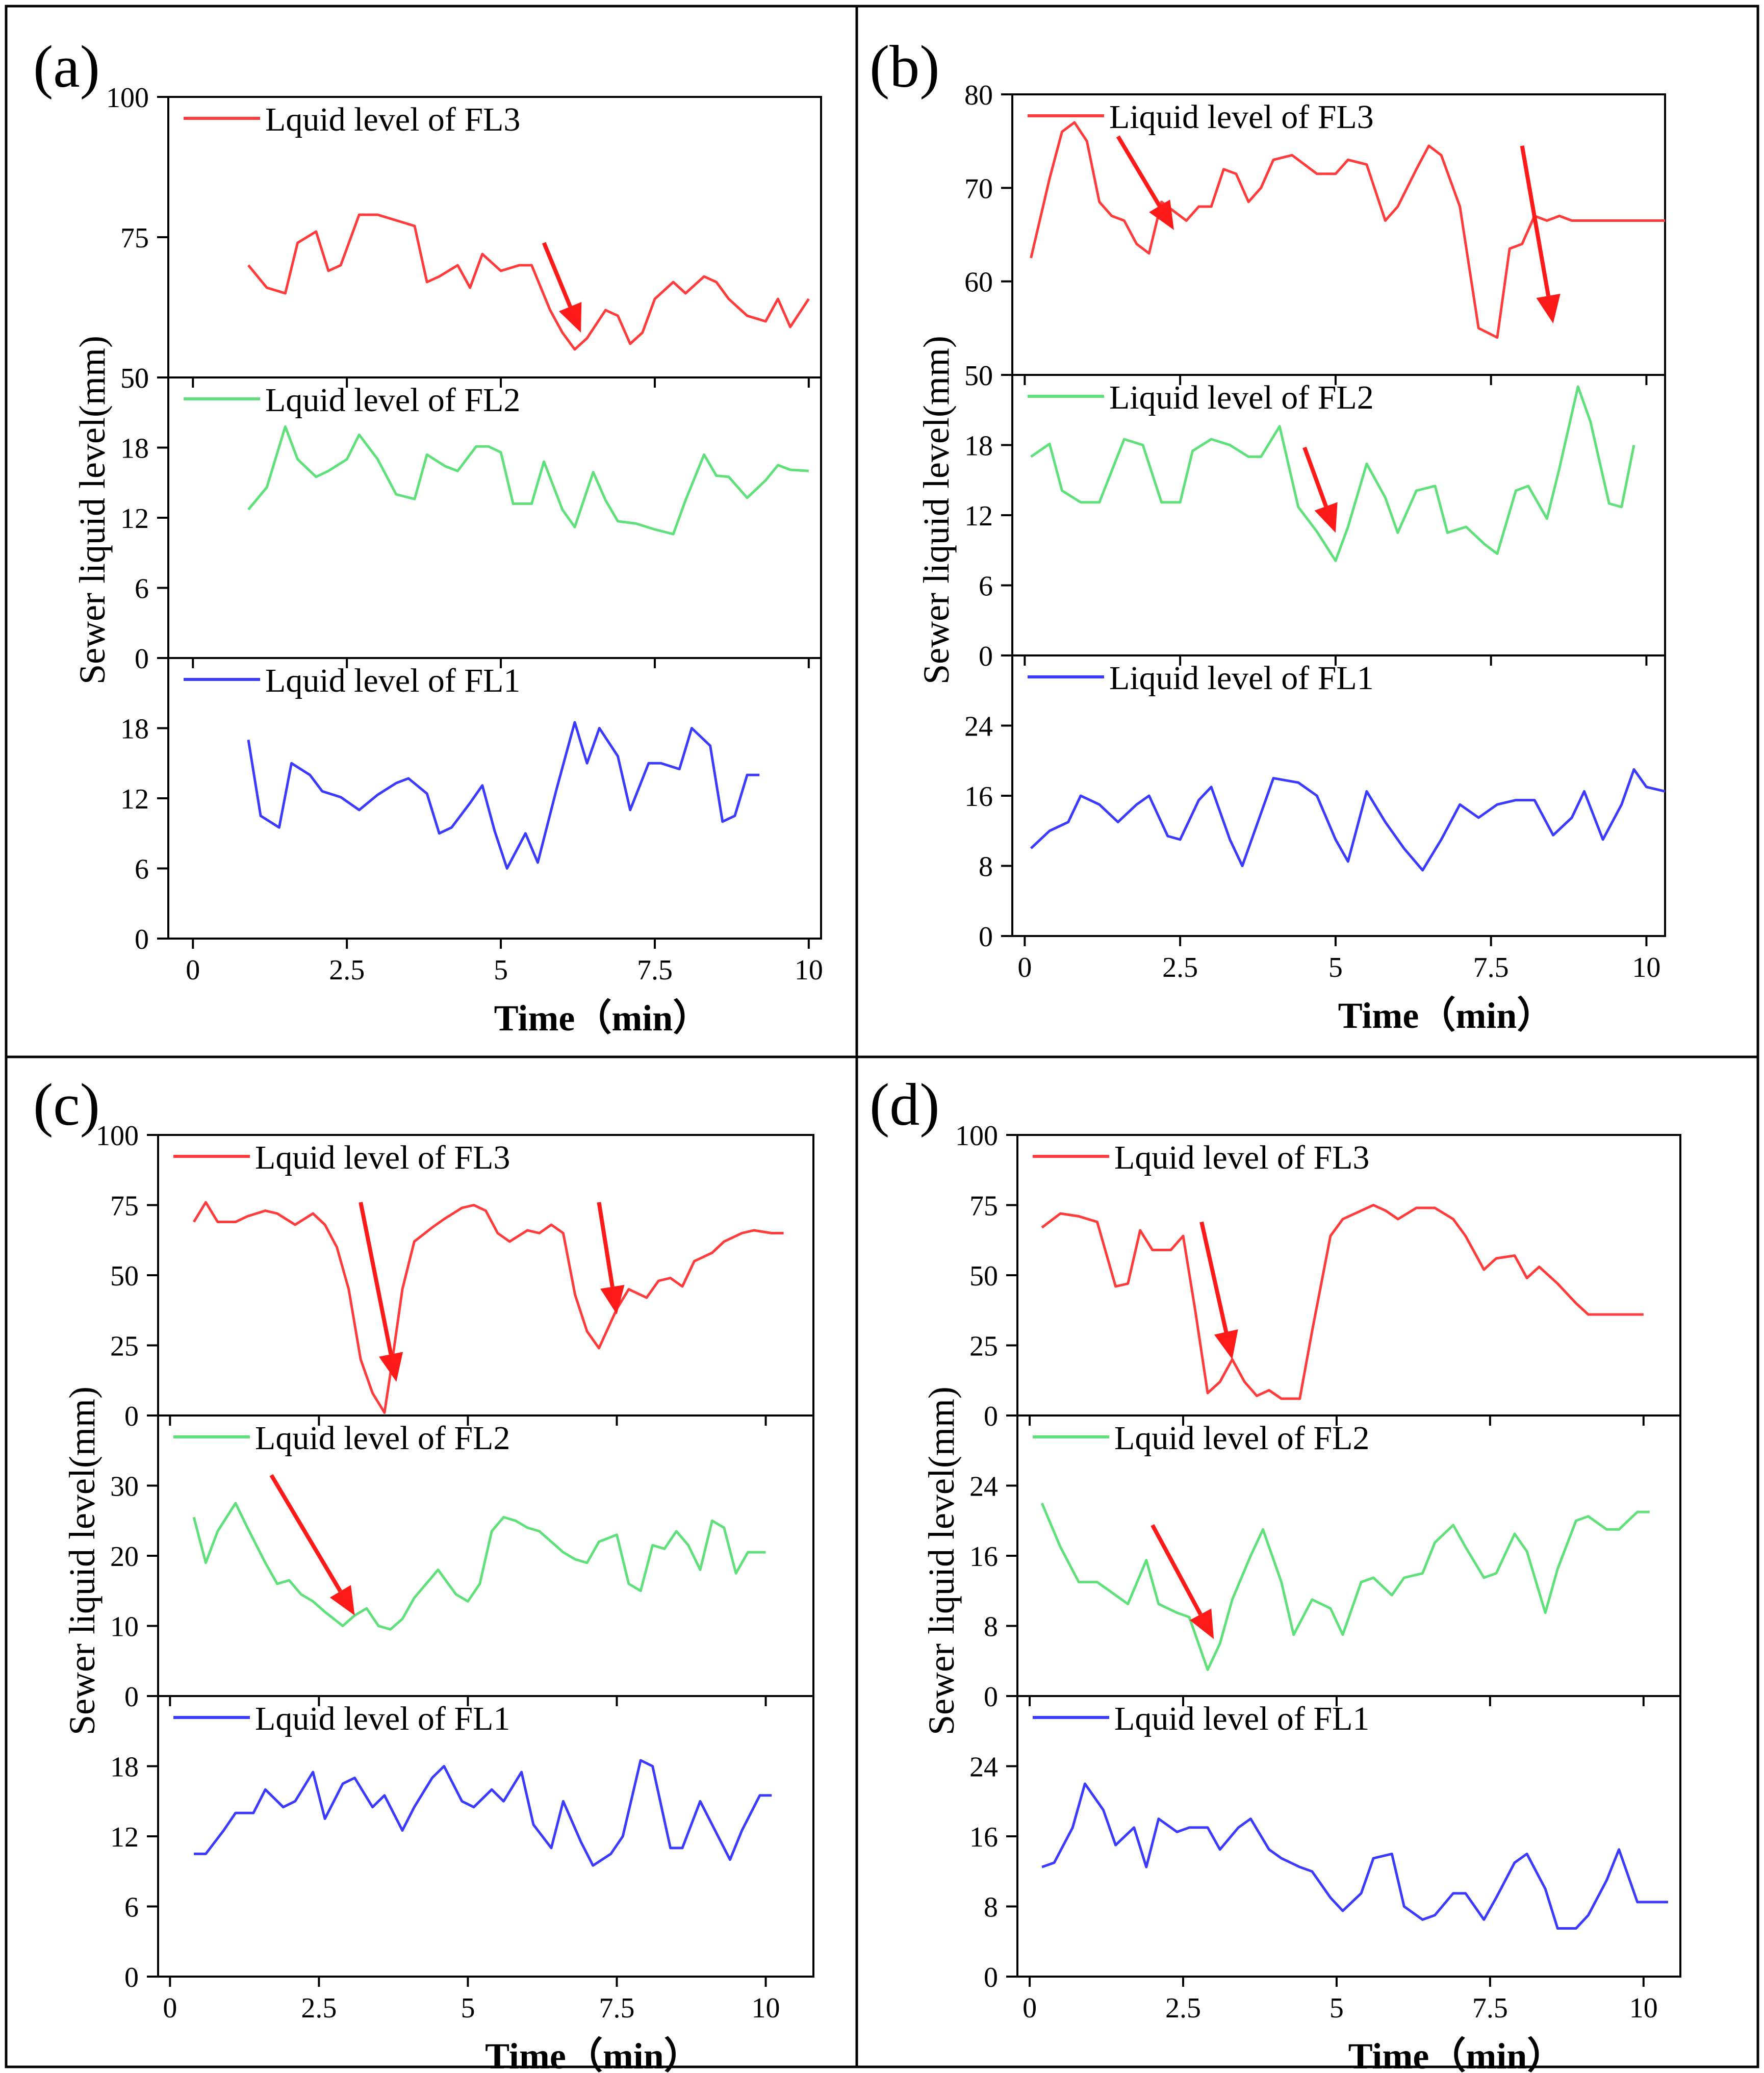 The width and height of the screenshot is (1764, 2073). What do you see at coordinates (979, 96) in the screenshot?
I see `y-tick-label: 80` at bounding box center [979, 96].